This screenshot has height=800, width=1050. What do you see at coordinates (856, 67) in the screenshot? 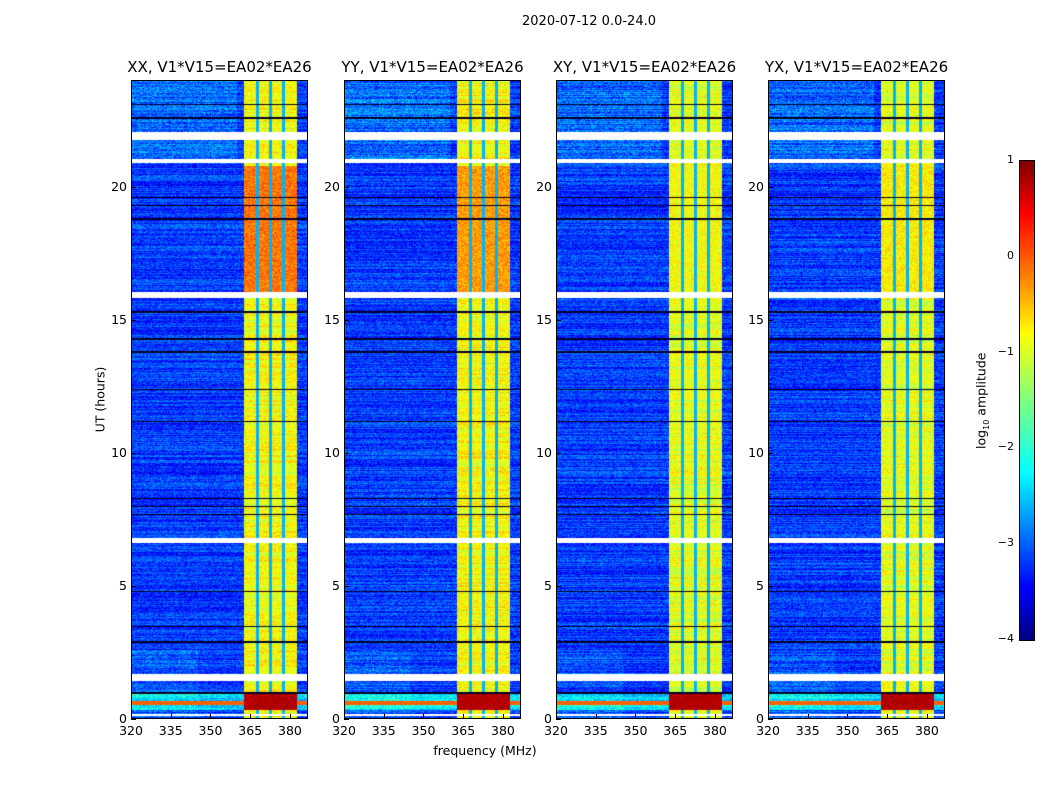
I see `panel-title: YX, V1*V15=EA02*EA26` at bounding box center [856, 67].